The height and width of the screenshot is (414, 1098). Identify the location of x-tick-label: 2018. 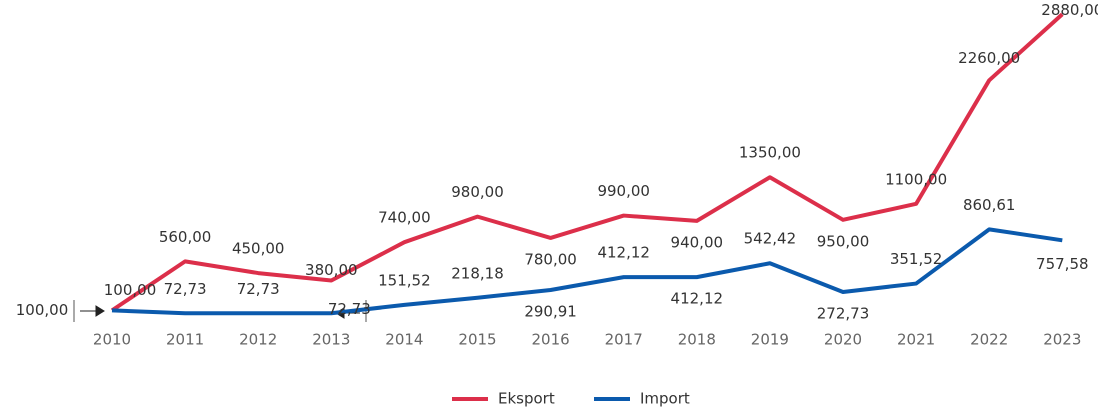
(697, 340).